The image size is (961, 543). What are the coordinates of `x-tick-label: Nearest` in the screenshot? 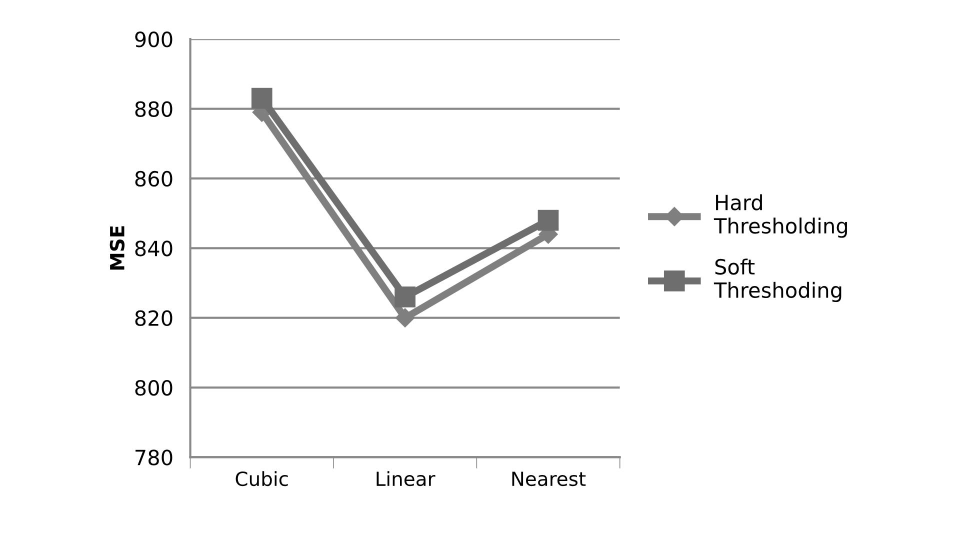 It's located at (549, 479).